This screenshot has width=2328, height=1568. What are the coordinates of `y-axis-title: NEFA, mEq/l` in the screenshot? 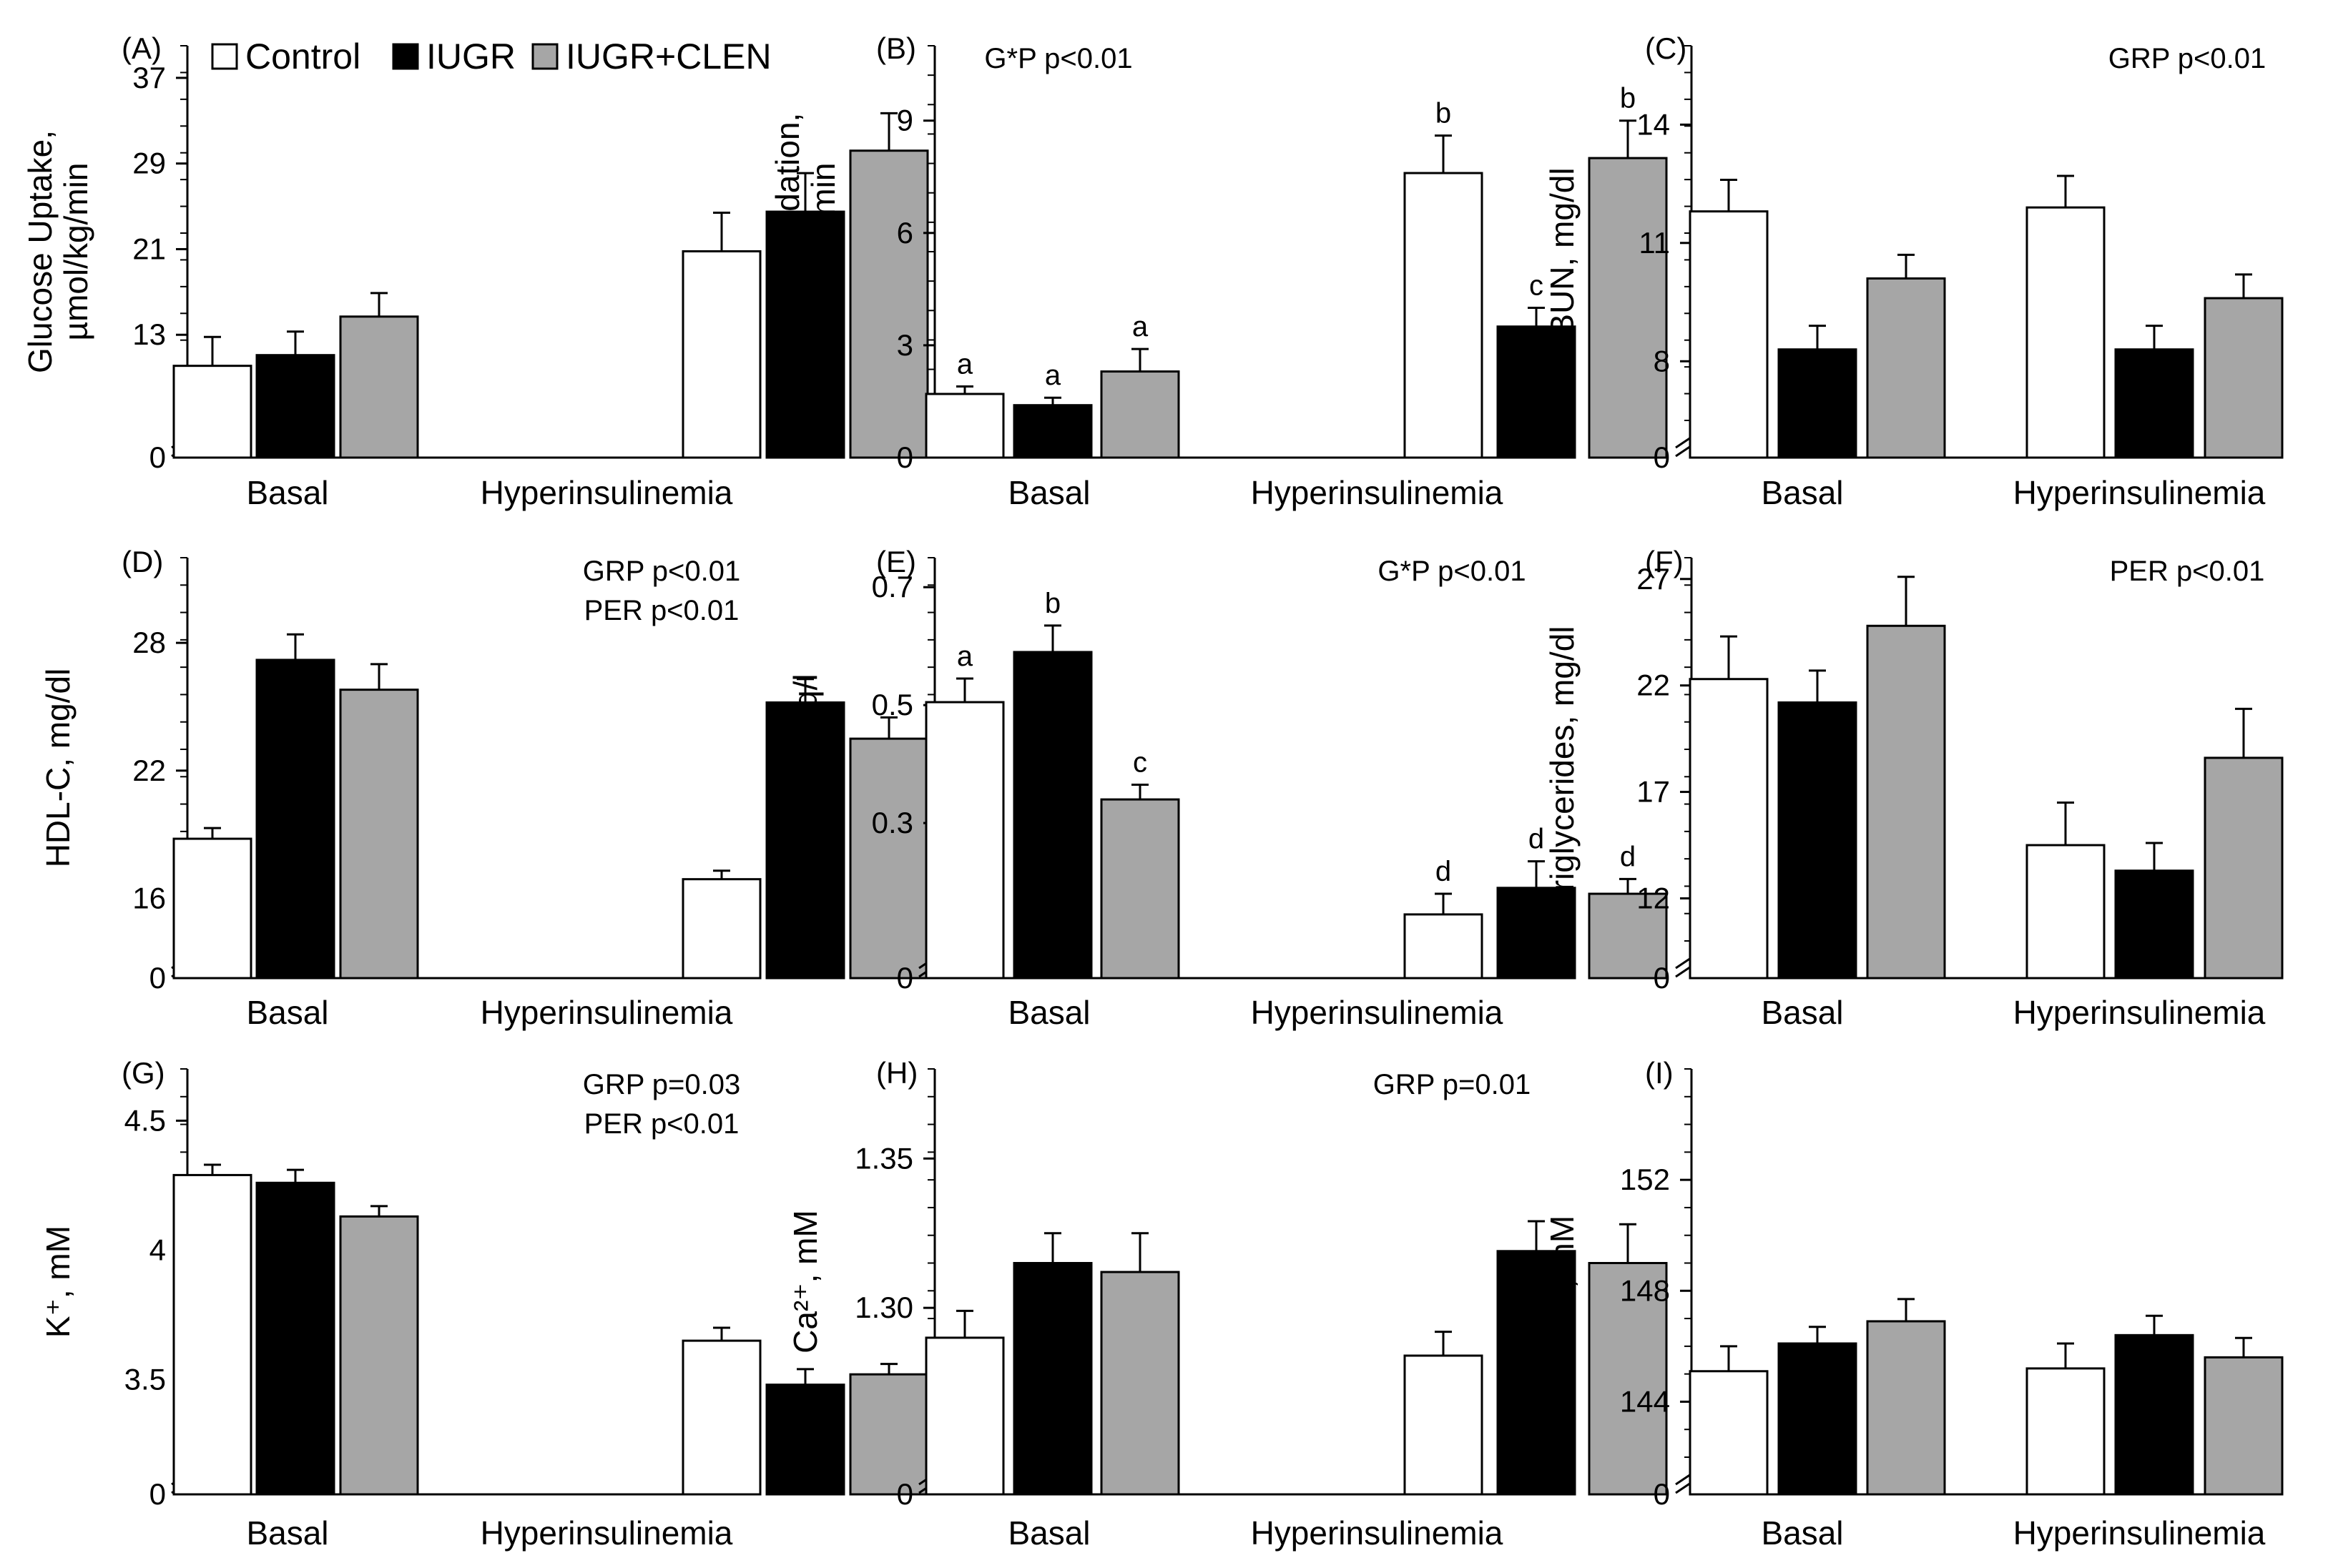 It's located at (805, 768).